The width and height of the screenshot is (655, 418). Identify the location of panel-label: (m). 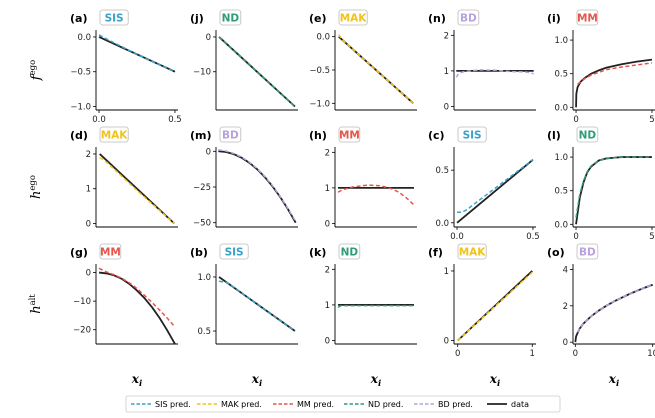
(201, 135).